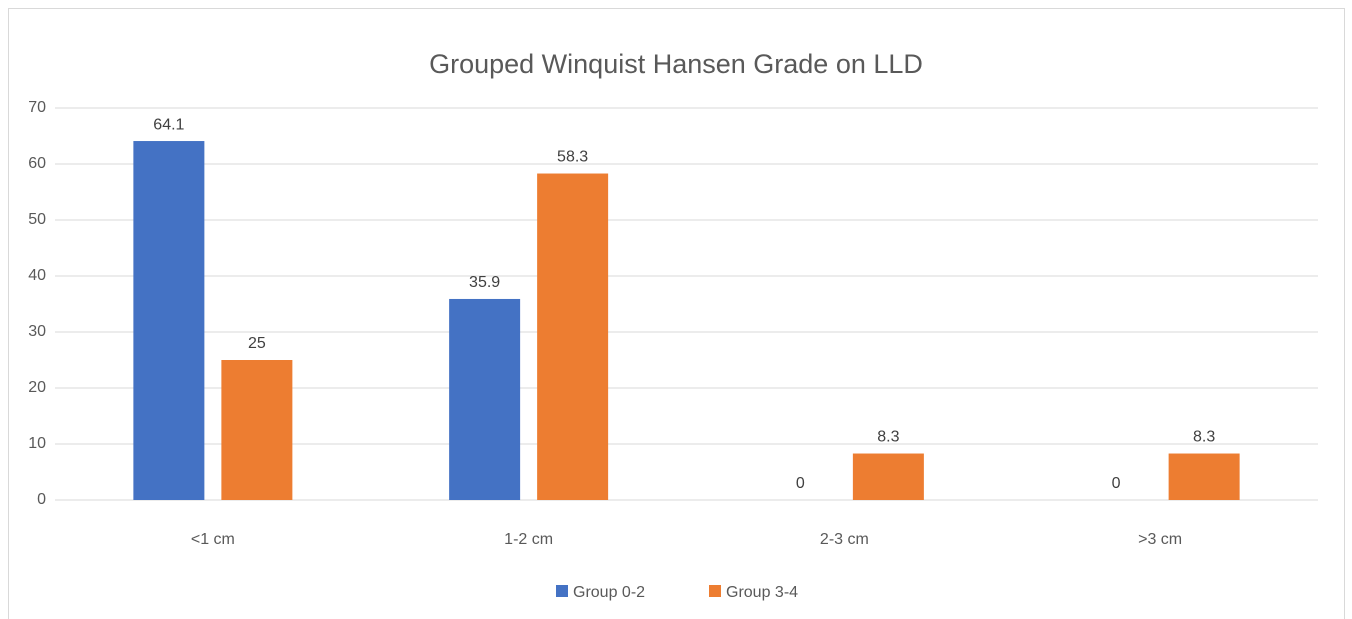 The width and height of the screenshot is (1352, 619). I want to click on y-tick-label: 0, so click(41, 499).